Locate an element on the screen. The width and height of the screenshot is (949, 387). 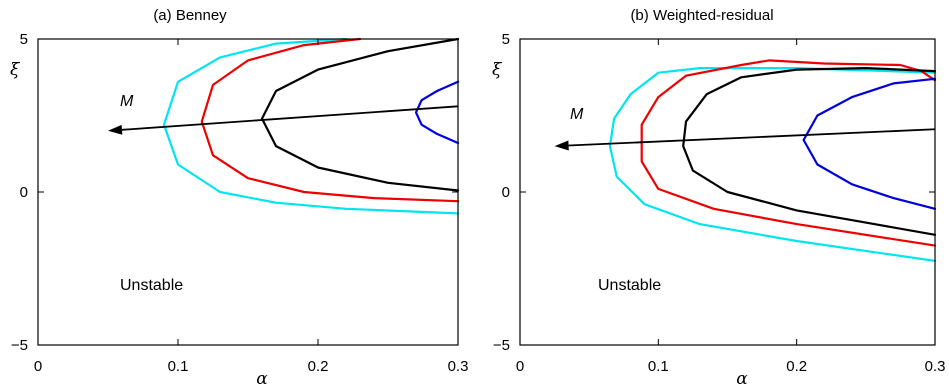
panel-a-xtick-label: 0.1 is located at coordinates (178, 366).